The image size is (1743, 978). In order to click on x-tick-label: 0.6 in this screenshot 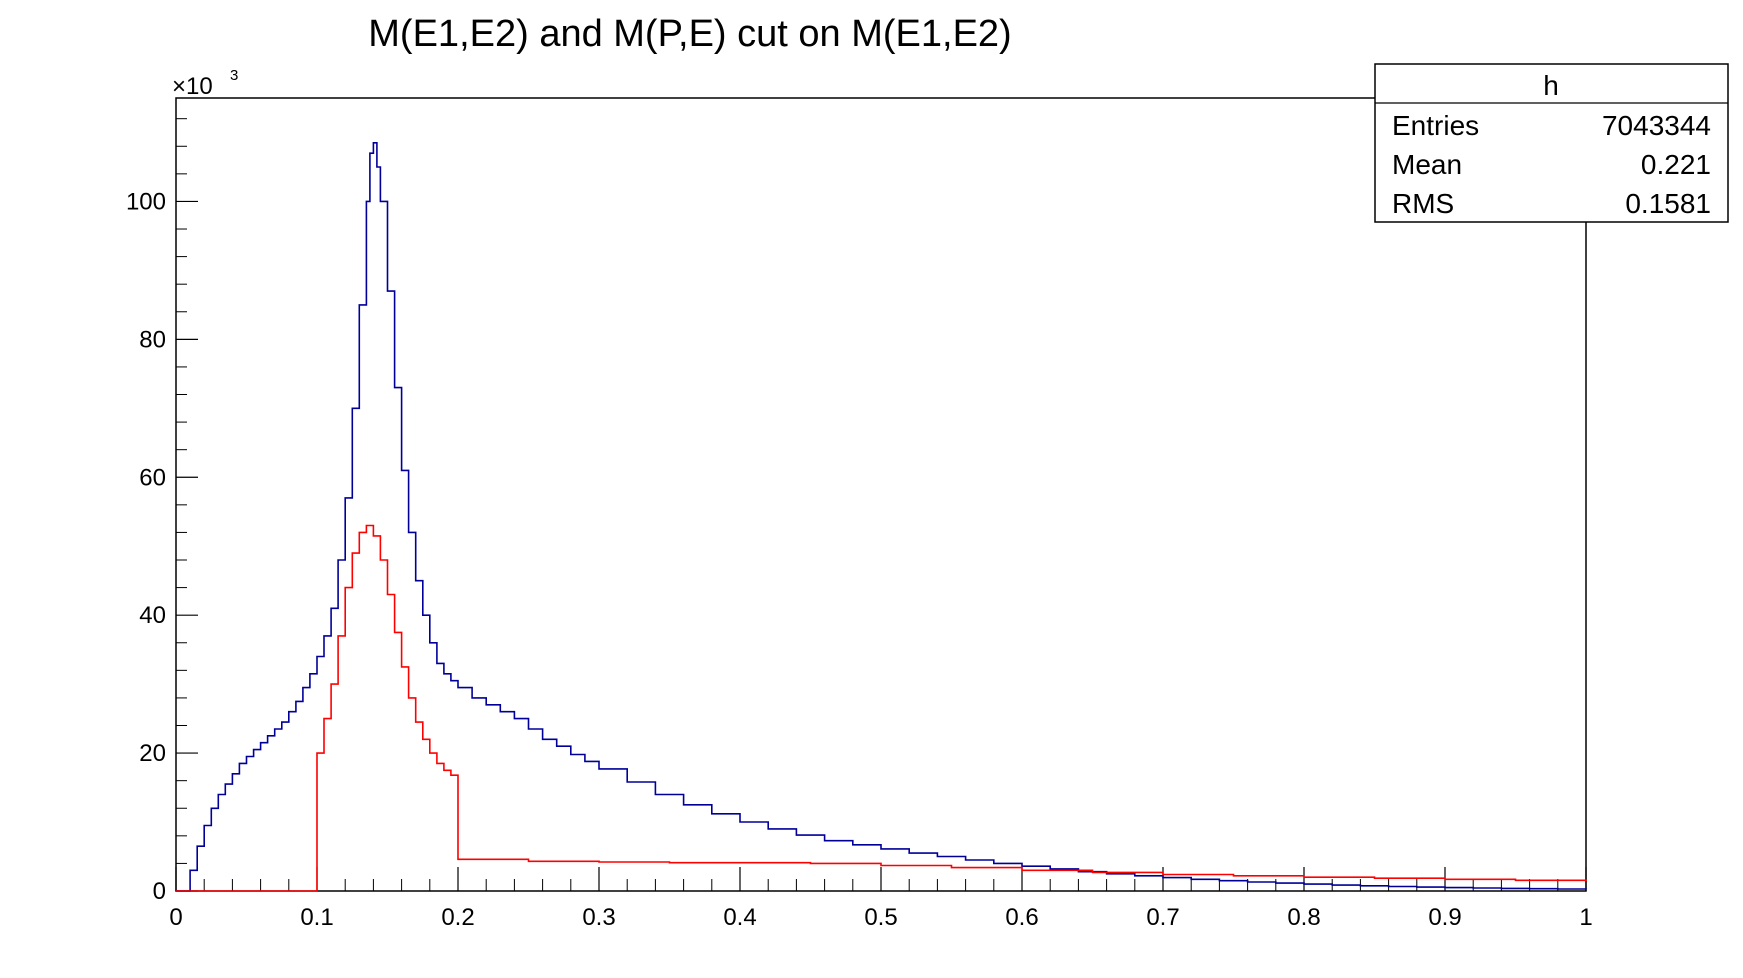, I will do `click(1021, 917)`.